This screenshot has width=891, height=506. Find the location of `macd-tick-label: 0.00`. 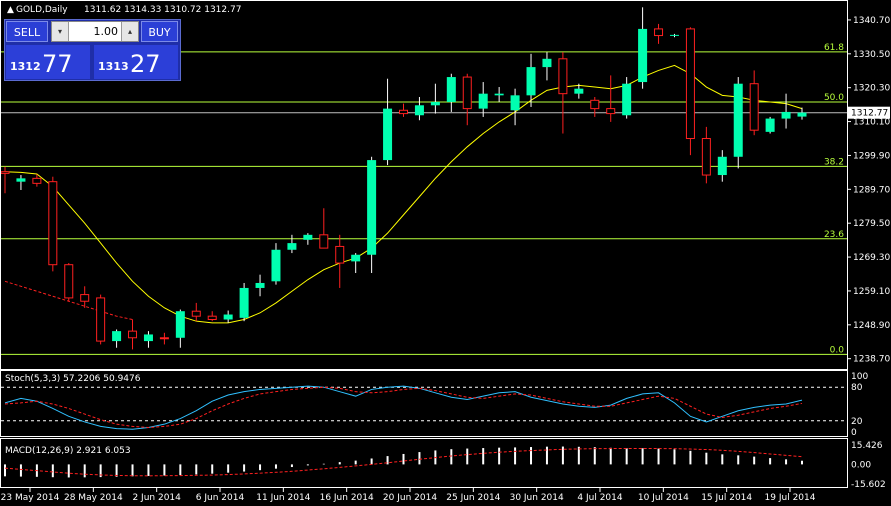

macd-tick-label: 0.00 is located at coordinates (861, 465).